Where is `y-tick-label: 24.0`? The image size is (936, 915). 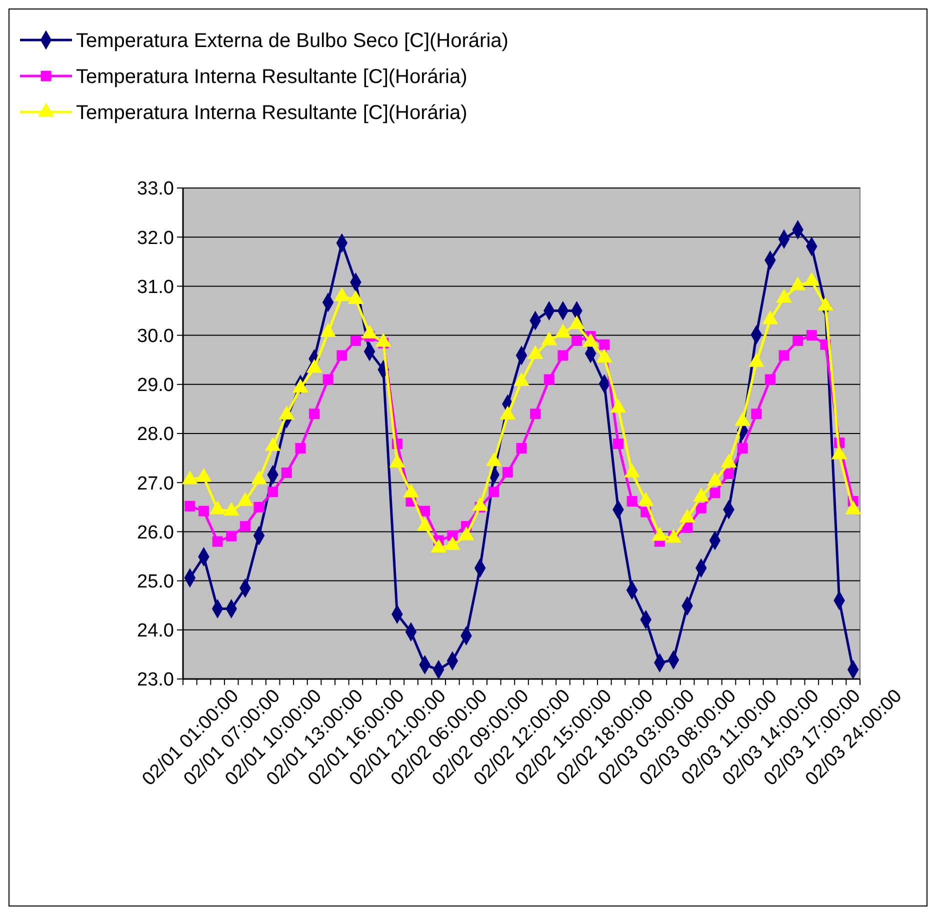
y-tick-label: 24.0 is located at coordinates (155, 631).